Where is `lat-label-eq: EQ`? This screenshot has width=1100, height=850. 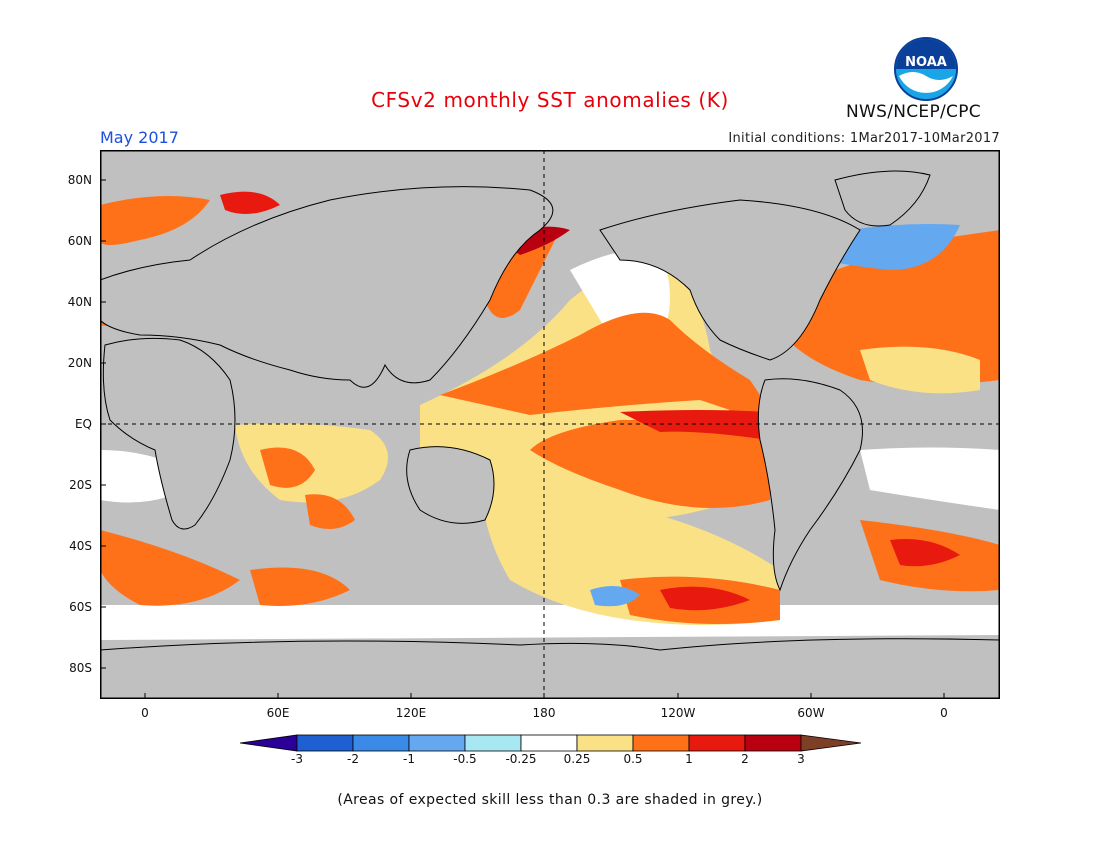
lat-label-eq: EQ is located at coordinates (83, 424).